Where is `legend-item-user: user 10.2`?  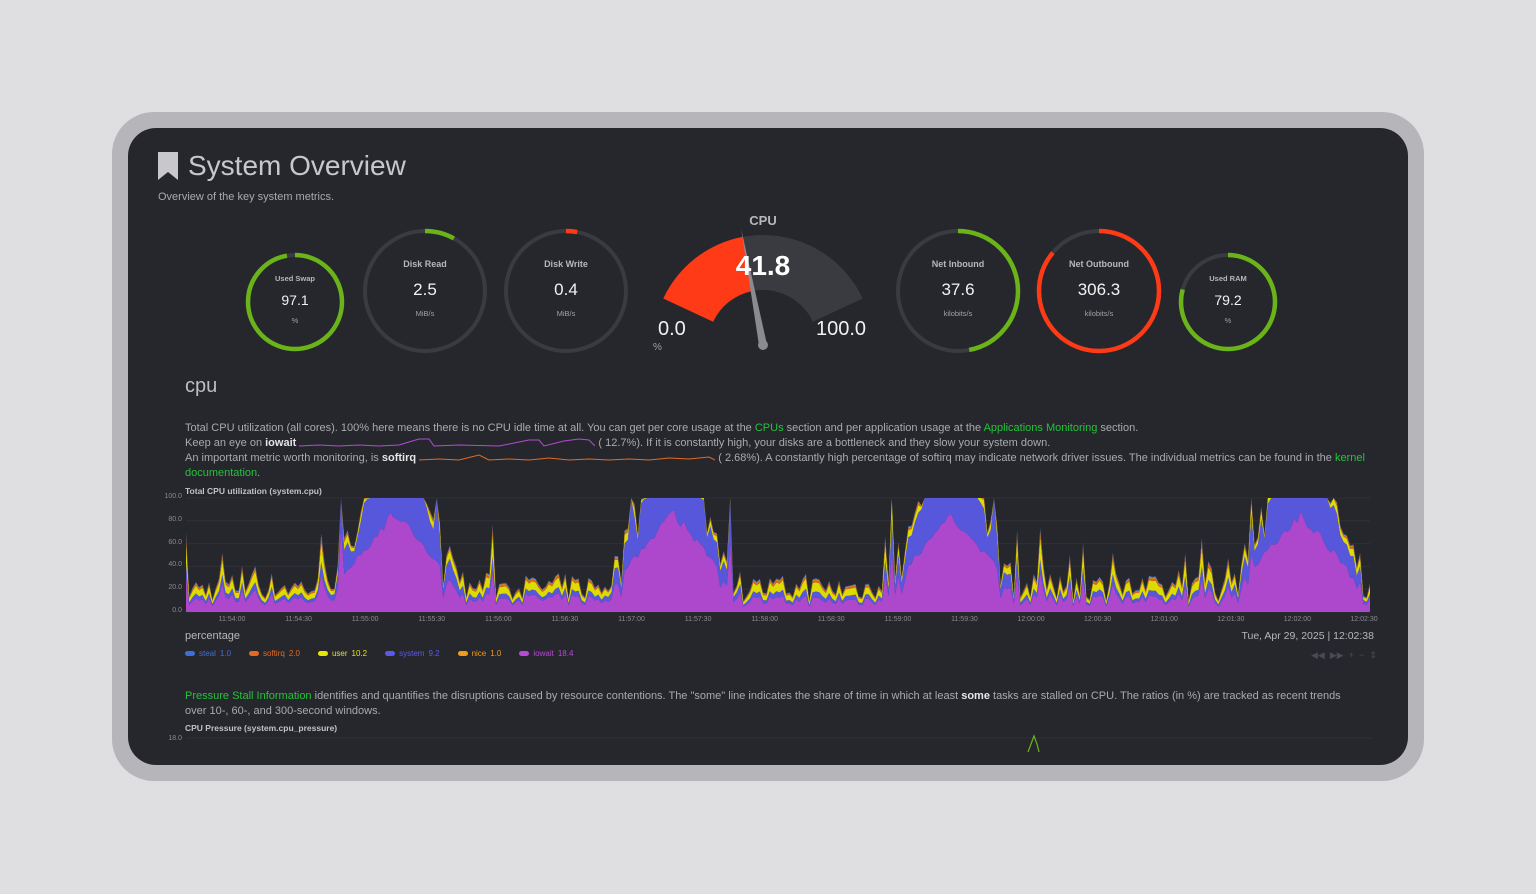 legend-item-user: user 10.2 is located at coordinates (342, 653).